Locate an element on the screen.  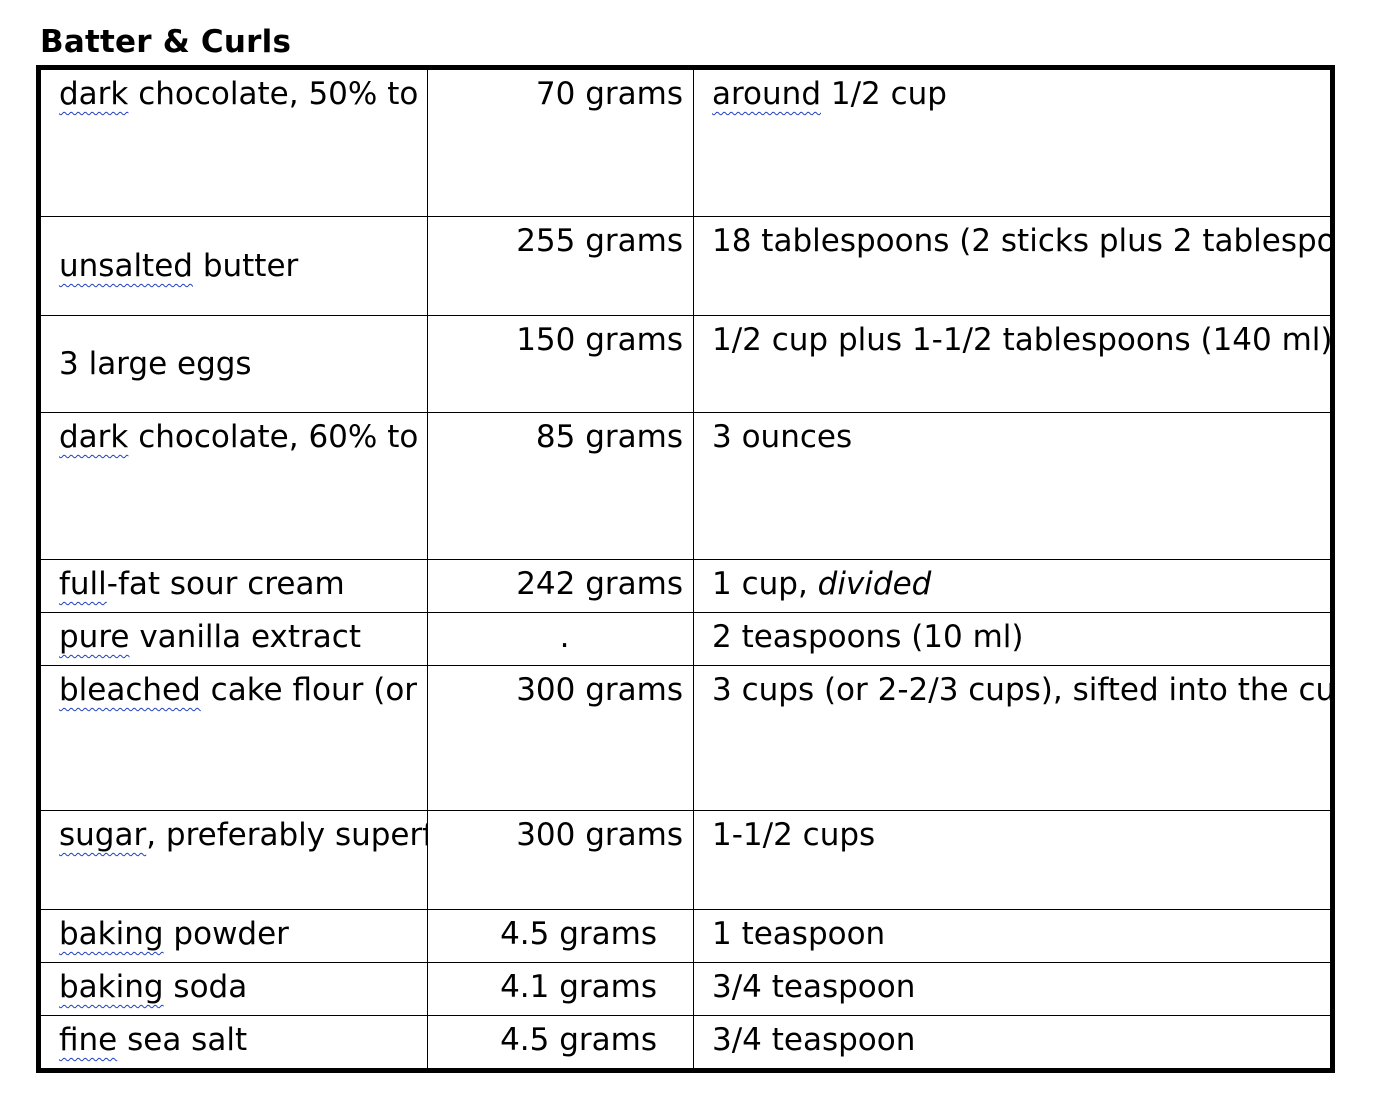
grams-cell: 150 grams is located at coordinates (560, 364).